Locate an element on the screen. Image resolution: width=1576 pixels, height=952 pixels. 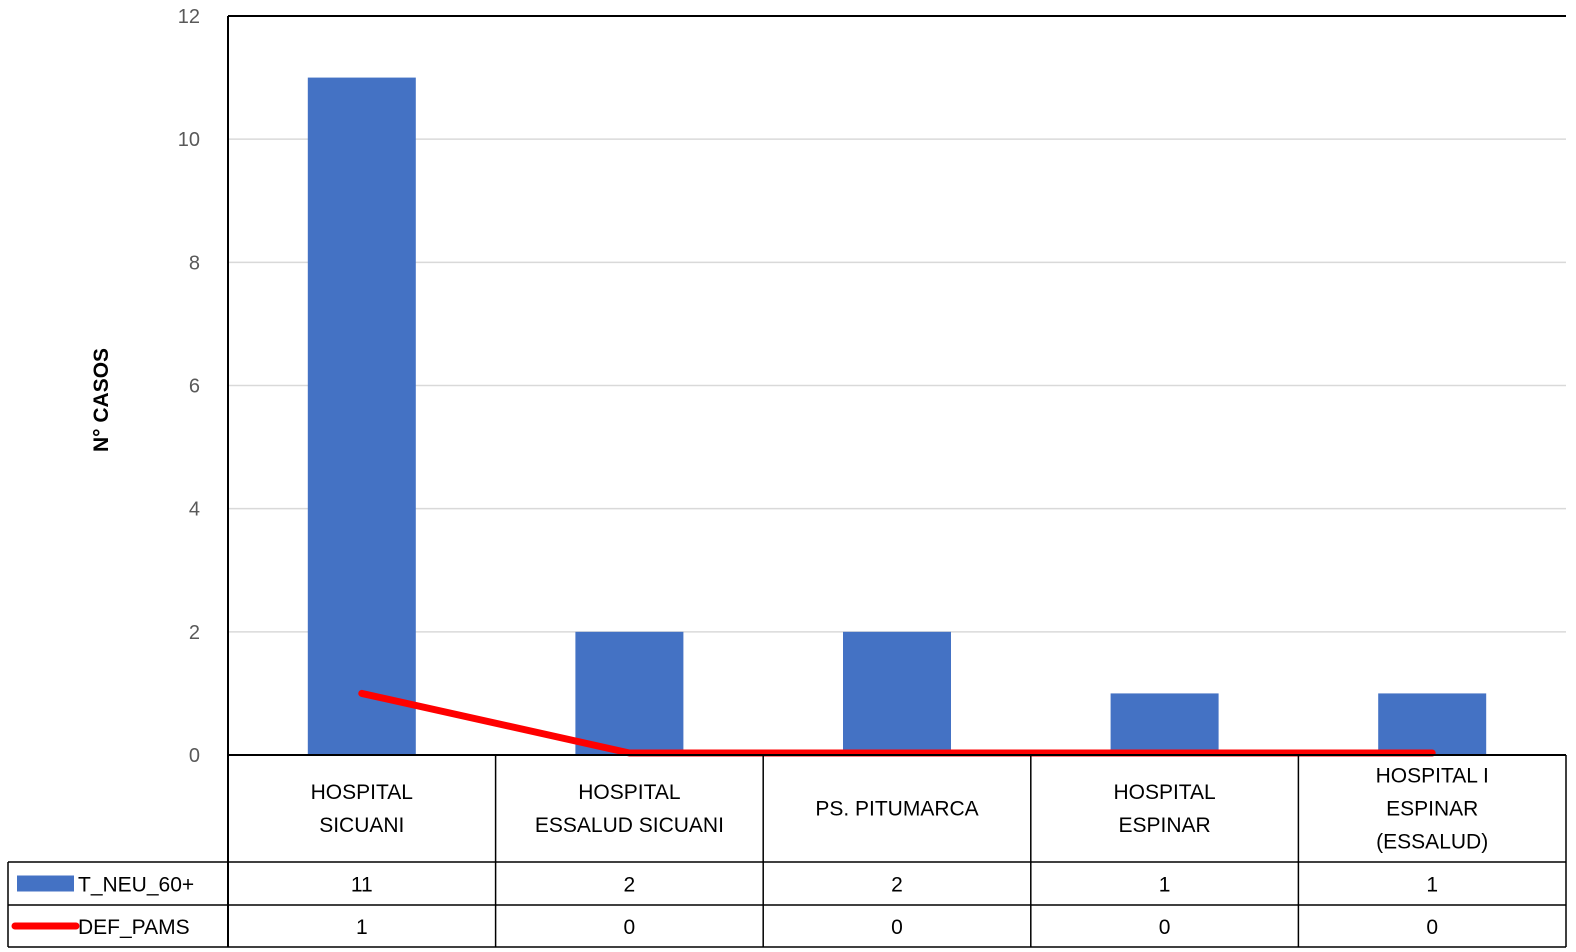
line-series is located at coordinates (897, 723).